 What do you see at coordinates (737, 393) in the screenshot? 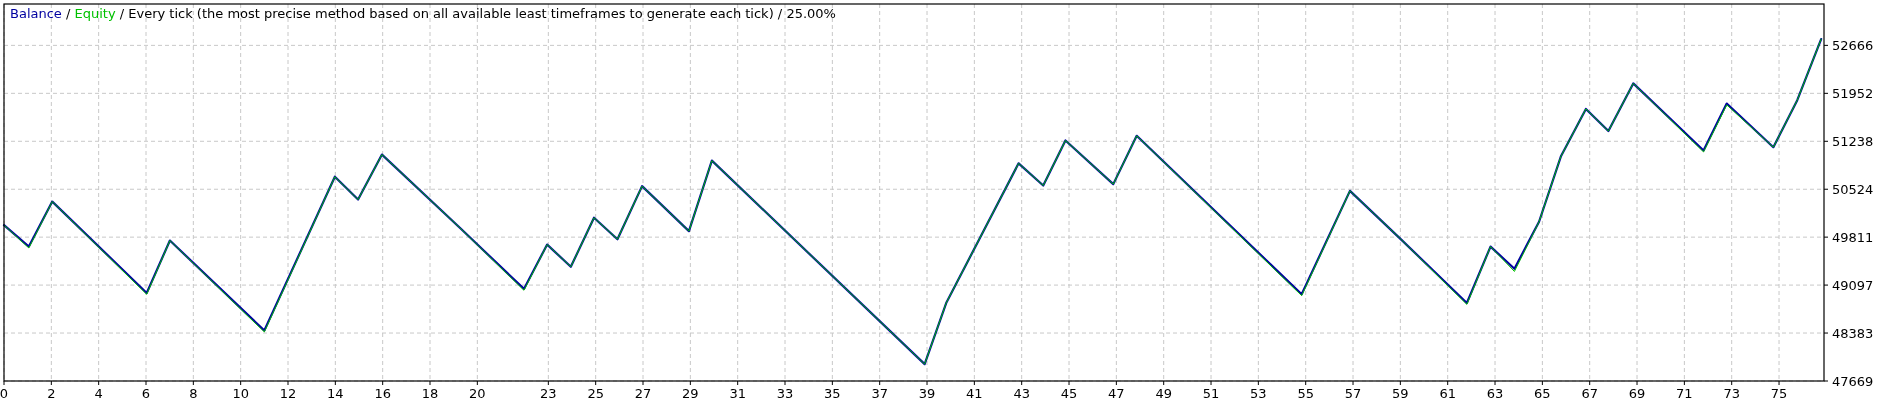
I see `x-tick-label: 31` at bounding box center [737, 393].